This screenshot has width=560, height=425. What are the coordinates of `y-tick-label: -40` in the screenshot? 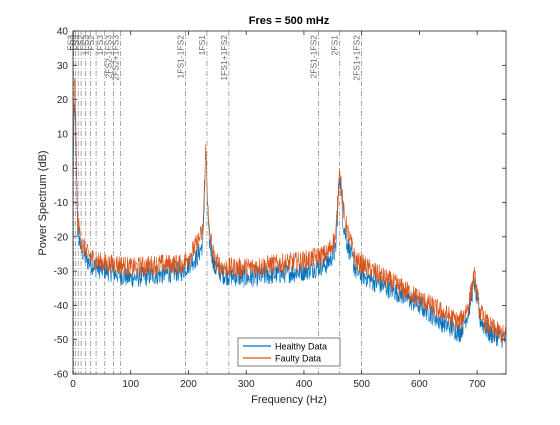 It's located at (61, 306).